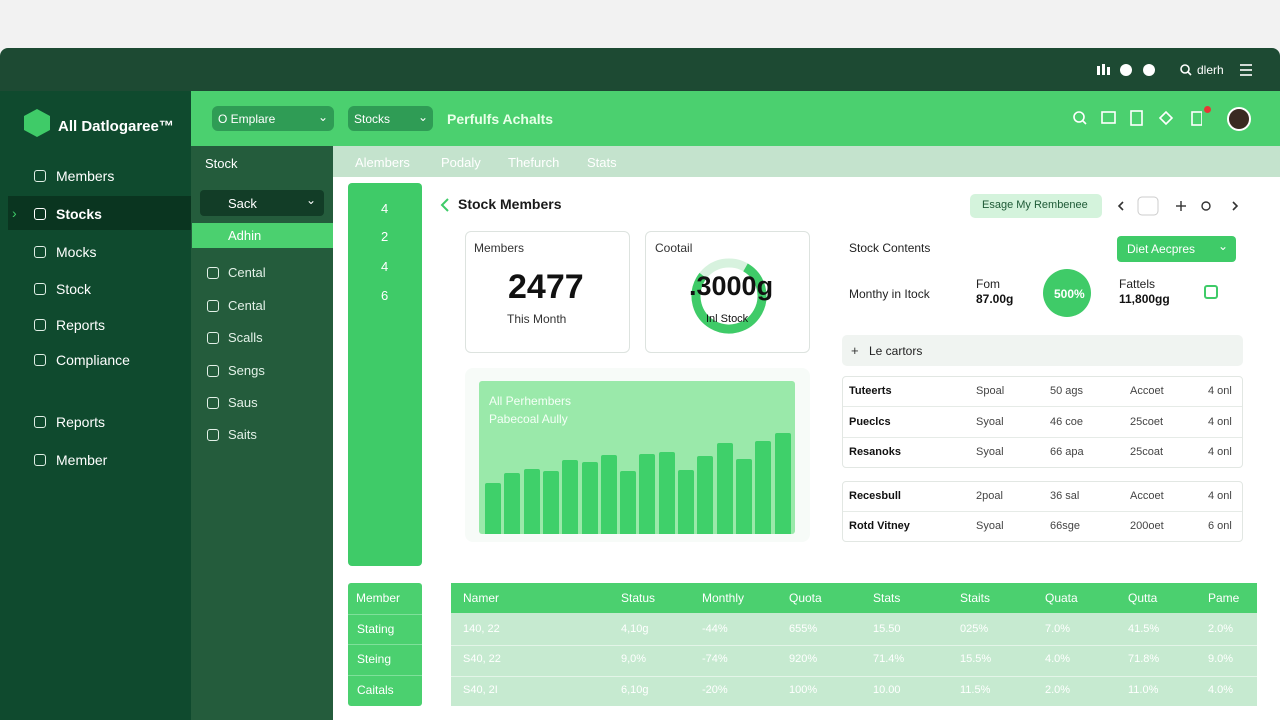 The width and height of the screenshot is (1280, 720). I want to click on contents-button: Diet Aecpres, so click(1161, 249).